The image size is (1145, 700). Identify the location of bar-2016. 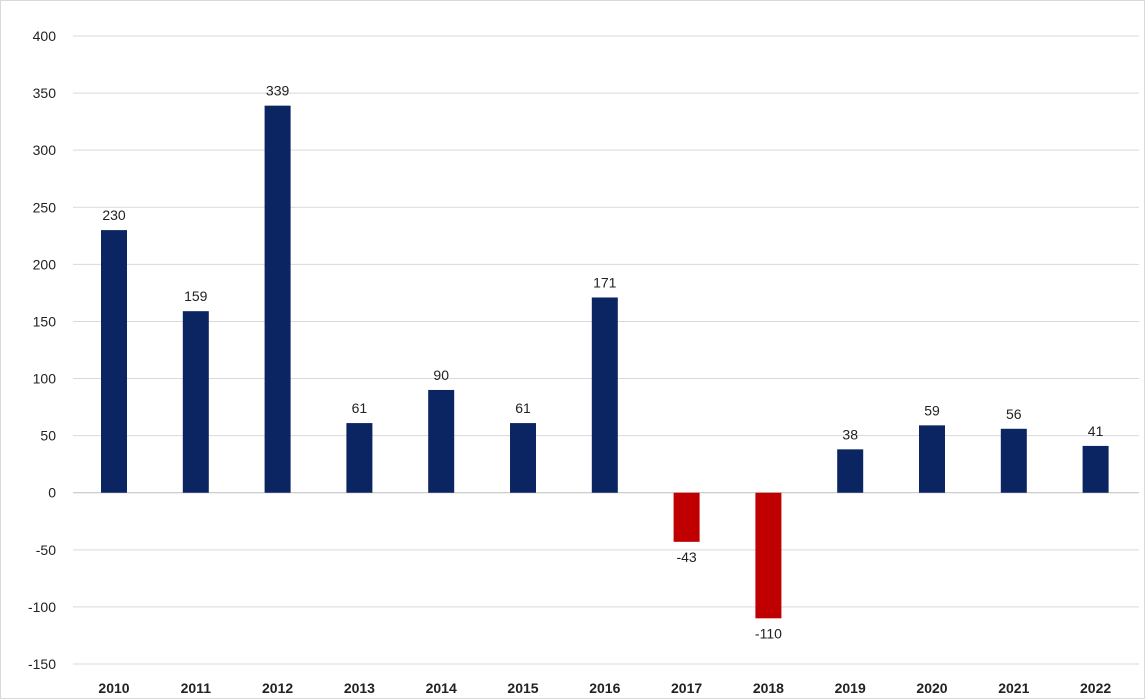
(604, 395).